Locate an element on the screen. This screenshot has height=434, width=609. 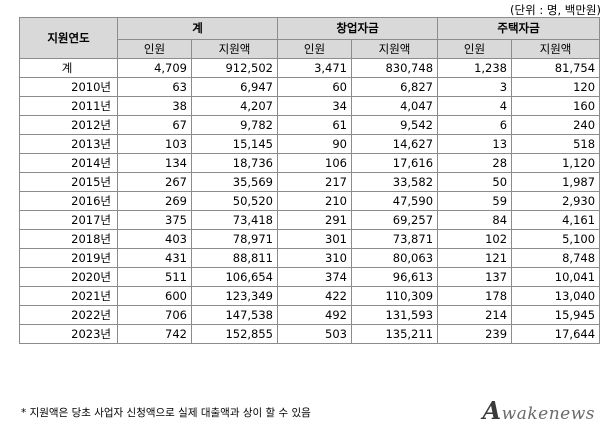
cell-s-amount: 17,616 is located at coordinates (394, 163).